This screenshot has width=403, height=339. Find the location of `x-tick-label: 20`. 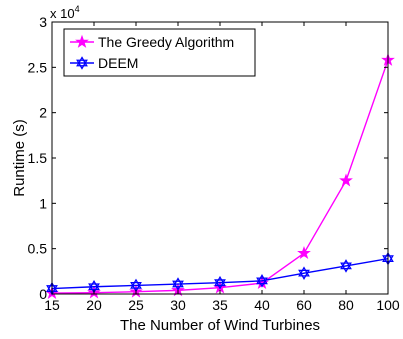

x-tick-label: 20 is located at coordinates (94, 305).